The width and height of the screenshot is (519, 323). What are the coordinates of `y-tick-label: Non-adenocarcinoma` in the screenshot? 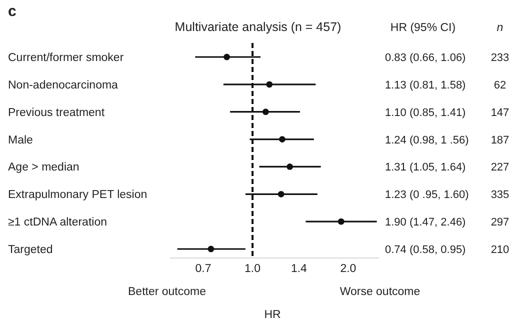 It's located at (63, 85).